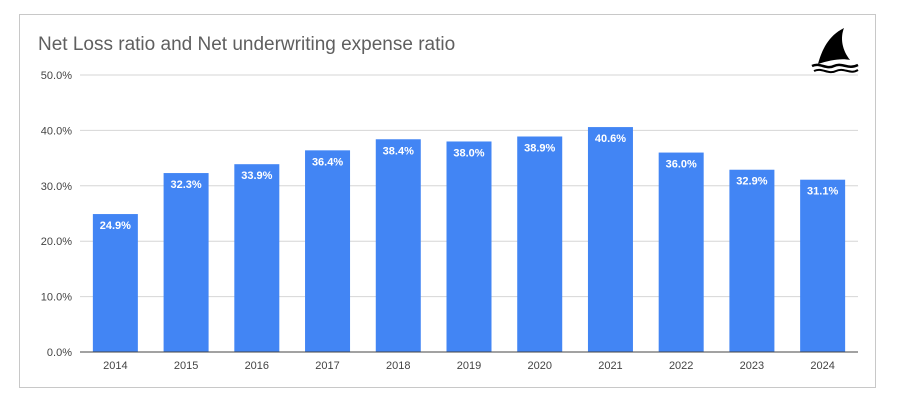  Describe the element at coordinates (257, 366) in the screenshot. I see `x-tick-label: 2016` at that location.